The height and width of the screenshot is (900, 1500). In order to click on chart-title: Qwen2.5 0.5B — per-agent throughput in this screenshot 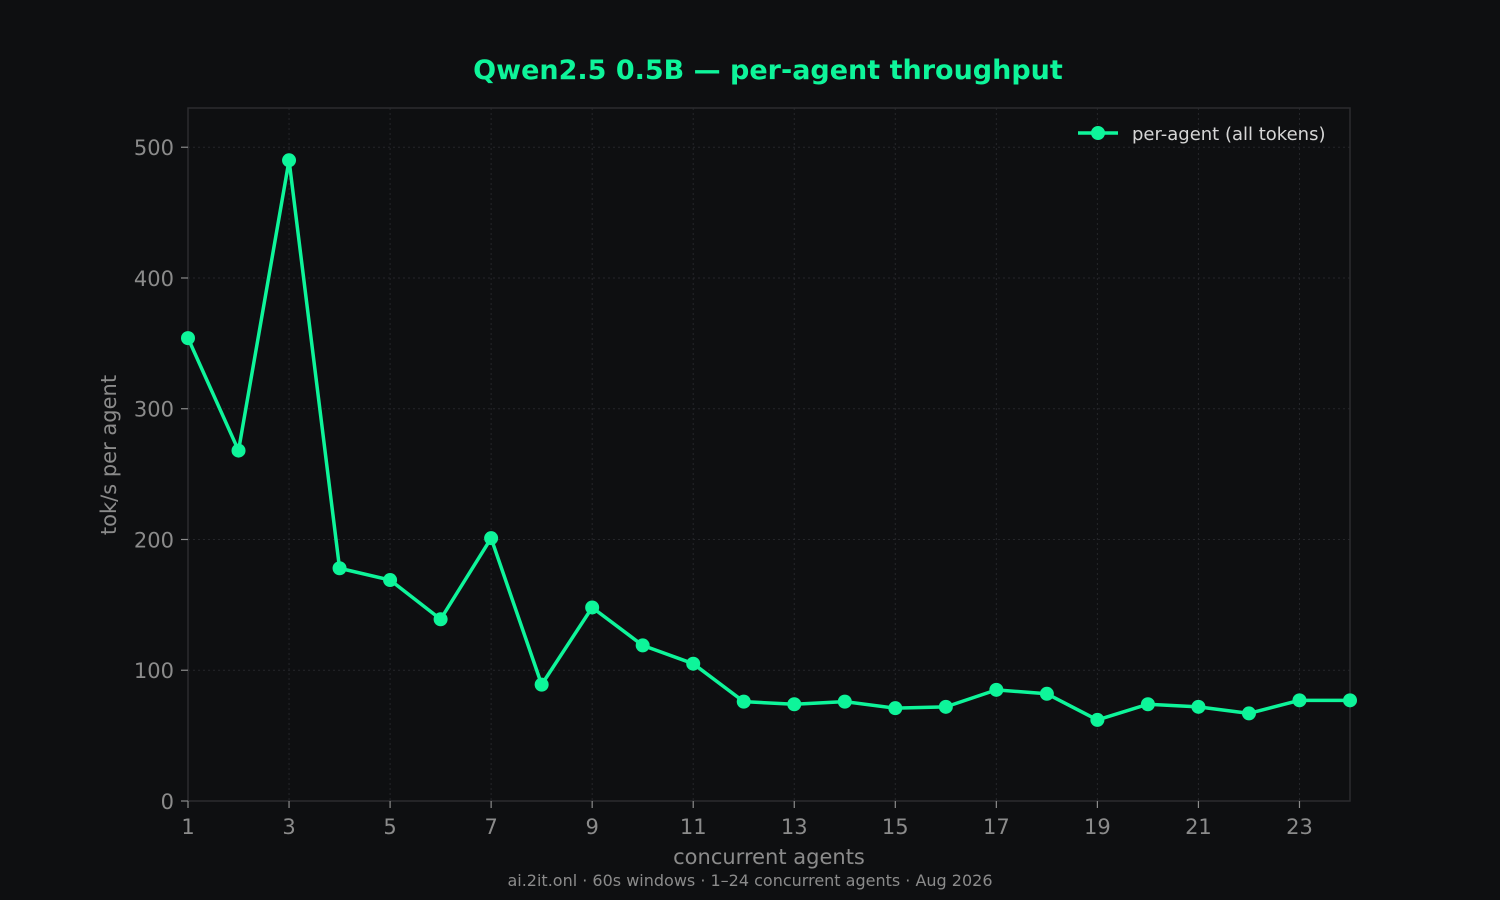, I will do `click(768, 70)`.